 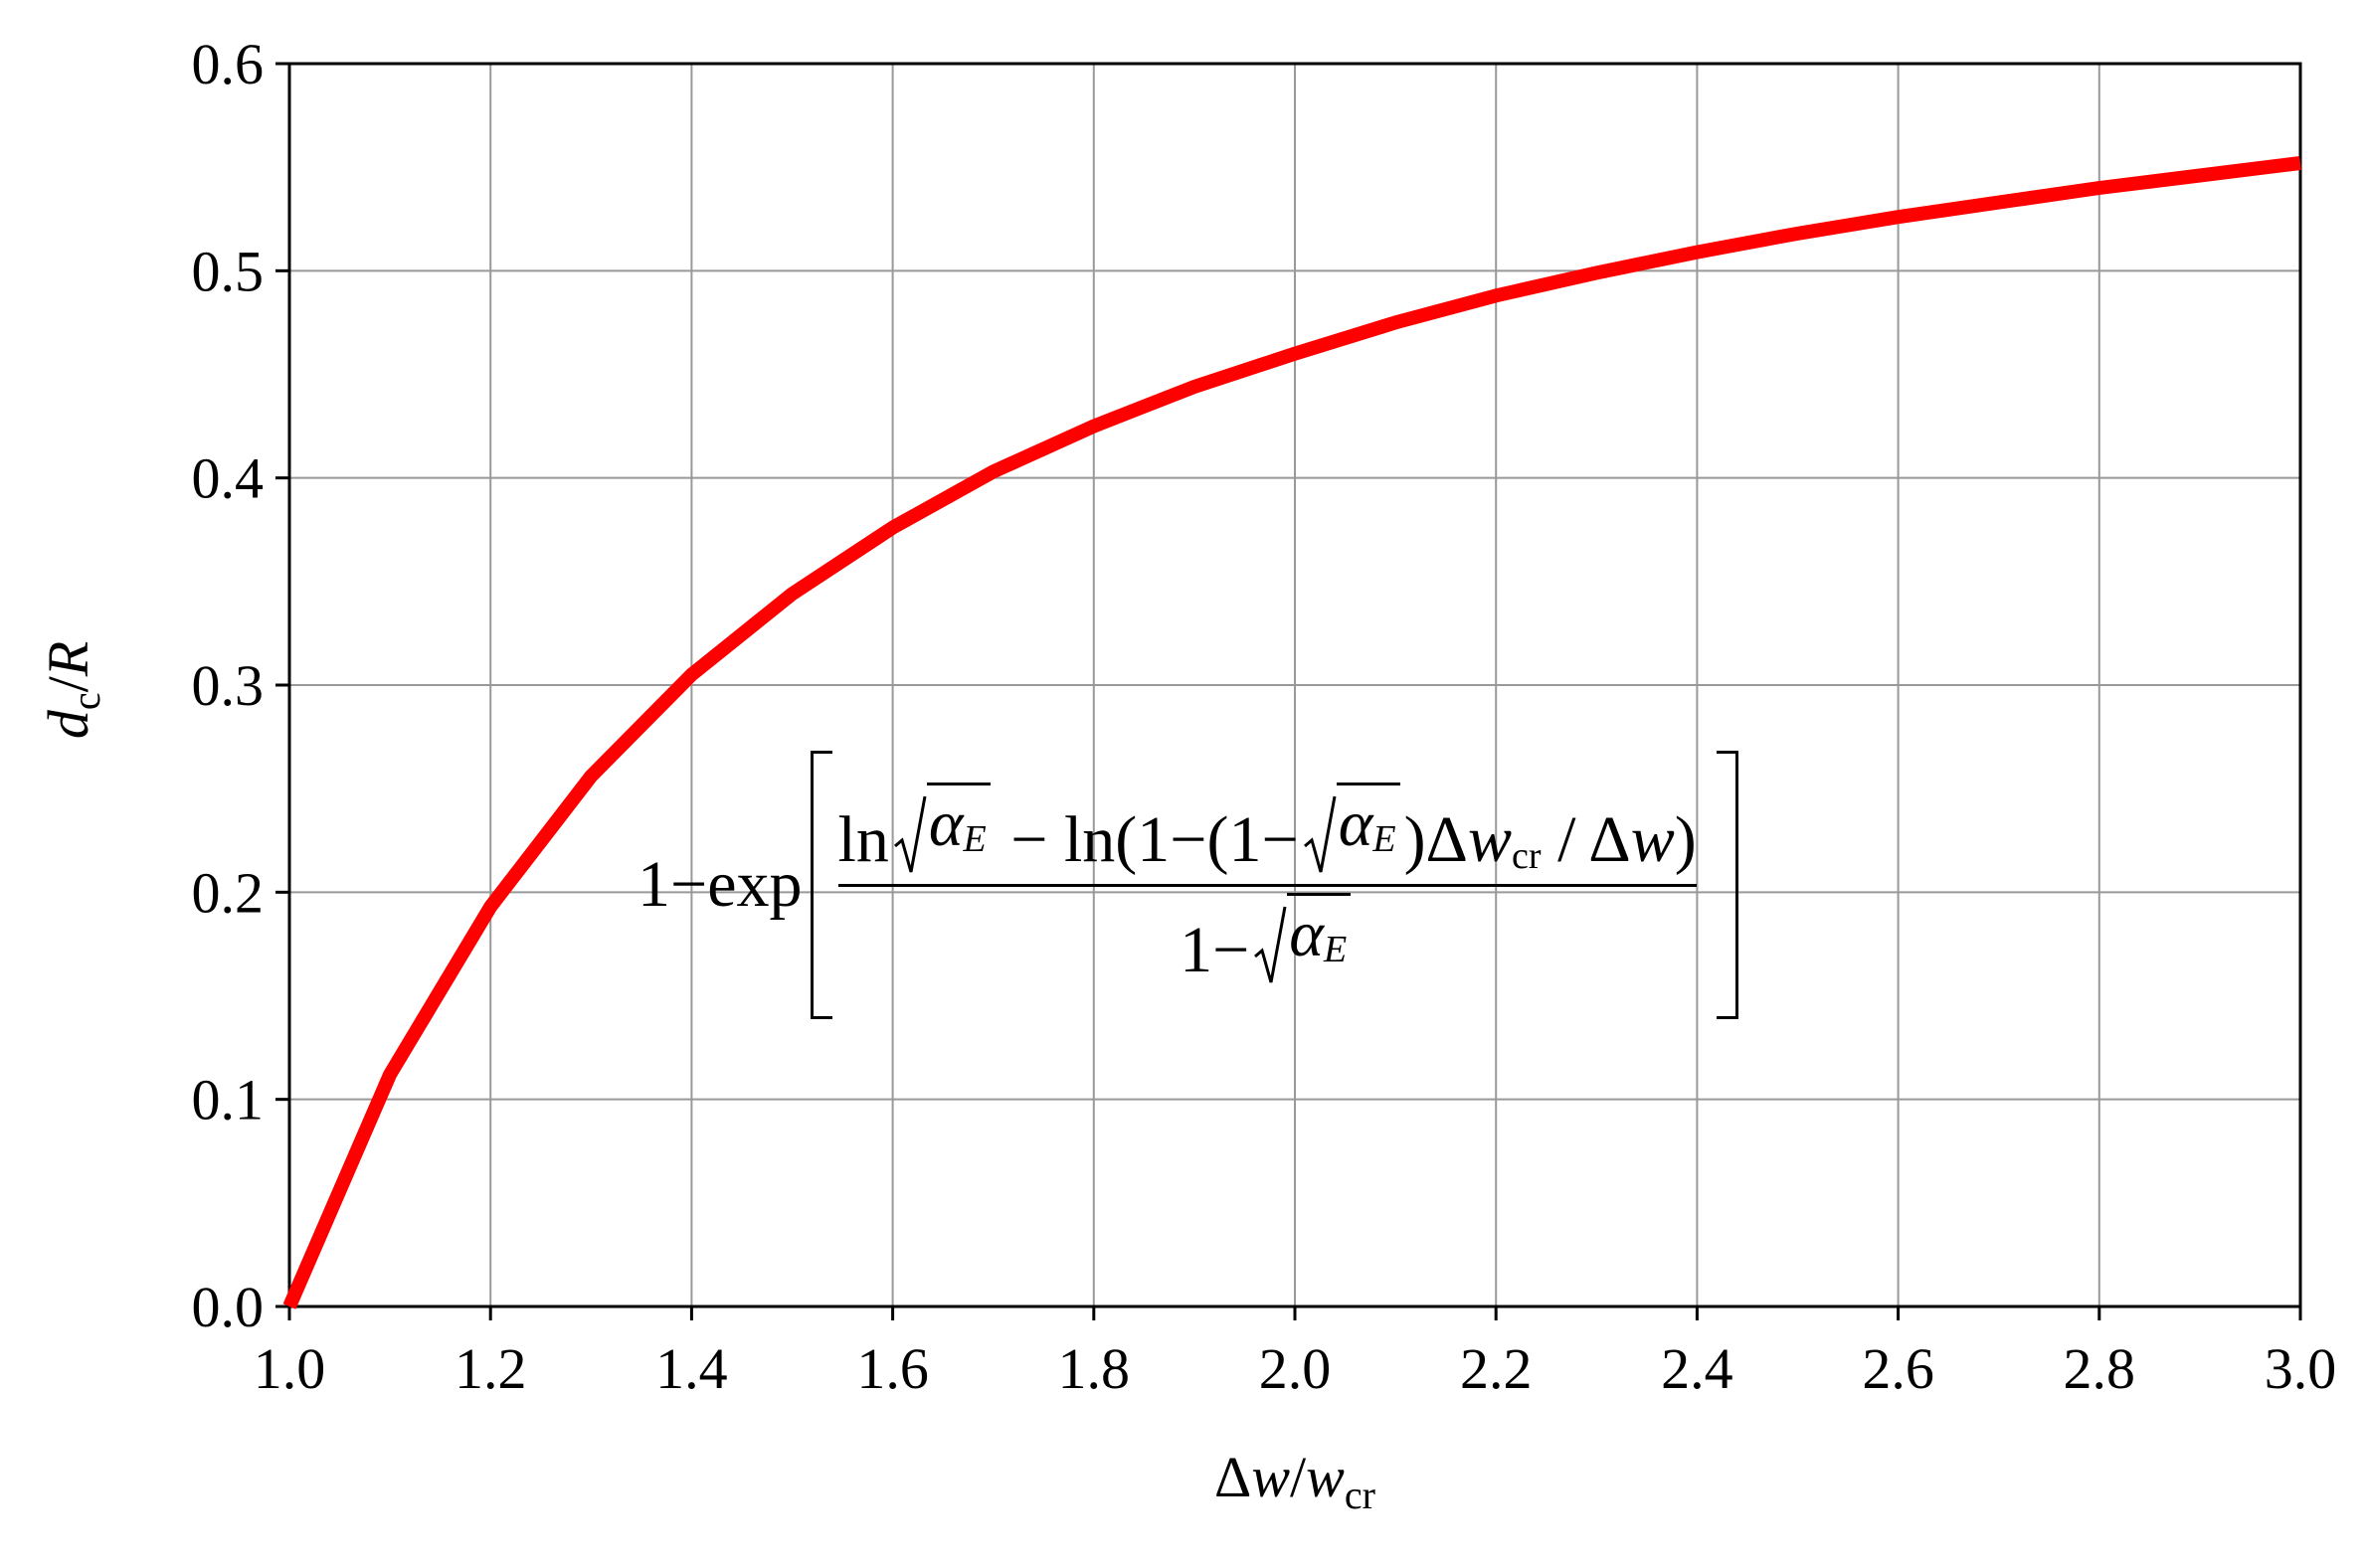 I want to click on x-tick-label: 1.2, so click(x=491, y=1368).